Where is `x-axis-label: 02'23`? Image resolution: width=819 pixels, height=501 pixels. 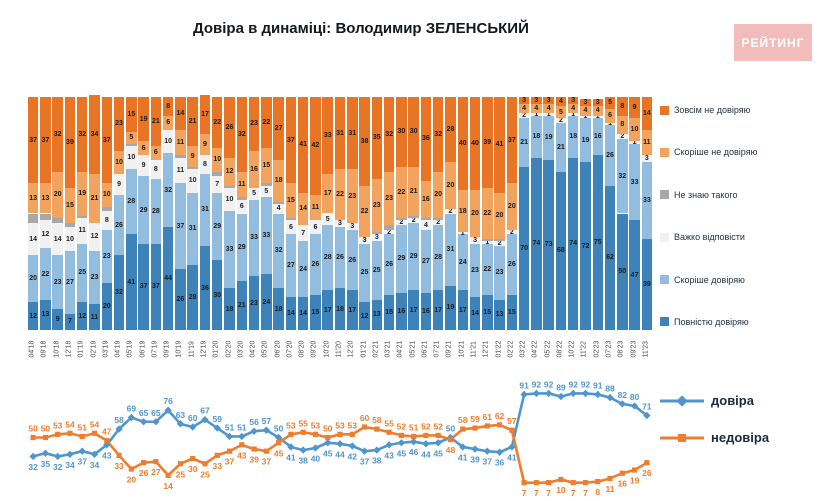
x-axis-label: 02'23 is located at coordinates (597, 349).